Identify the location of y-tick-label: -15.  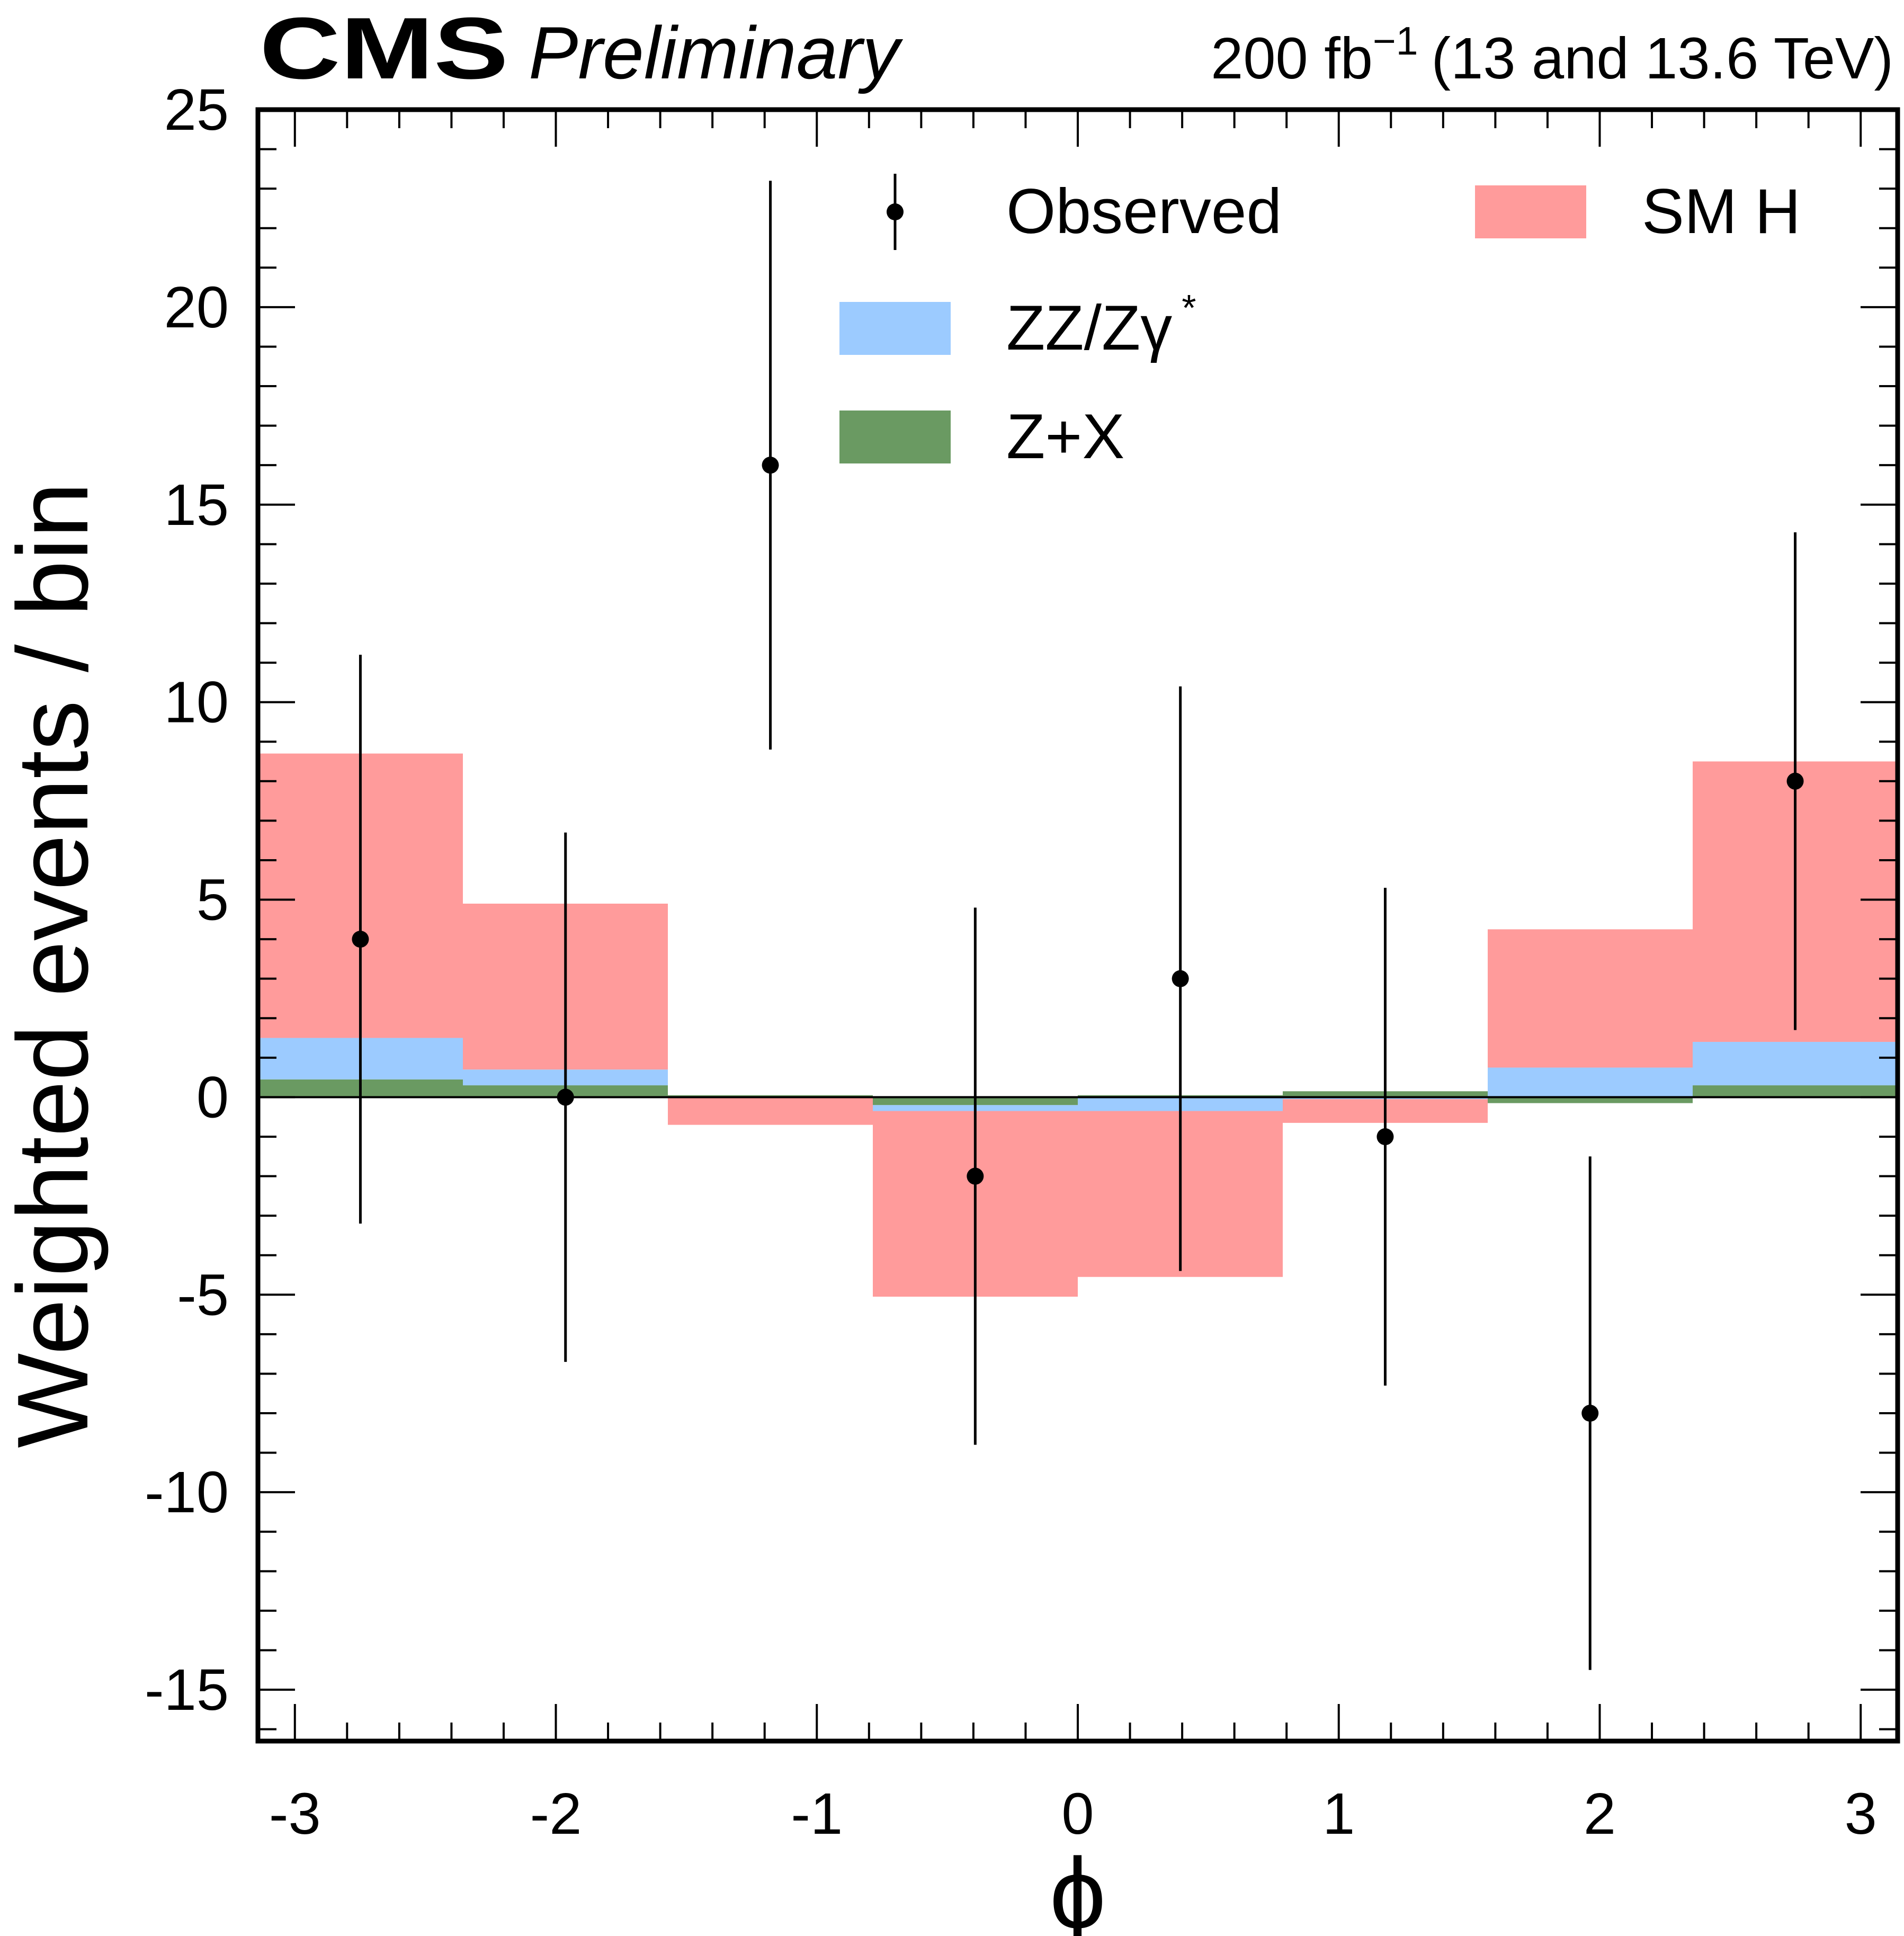
(187, 1690).